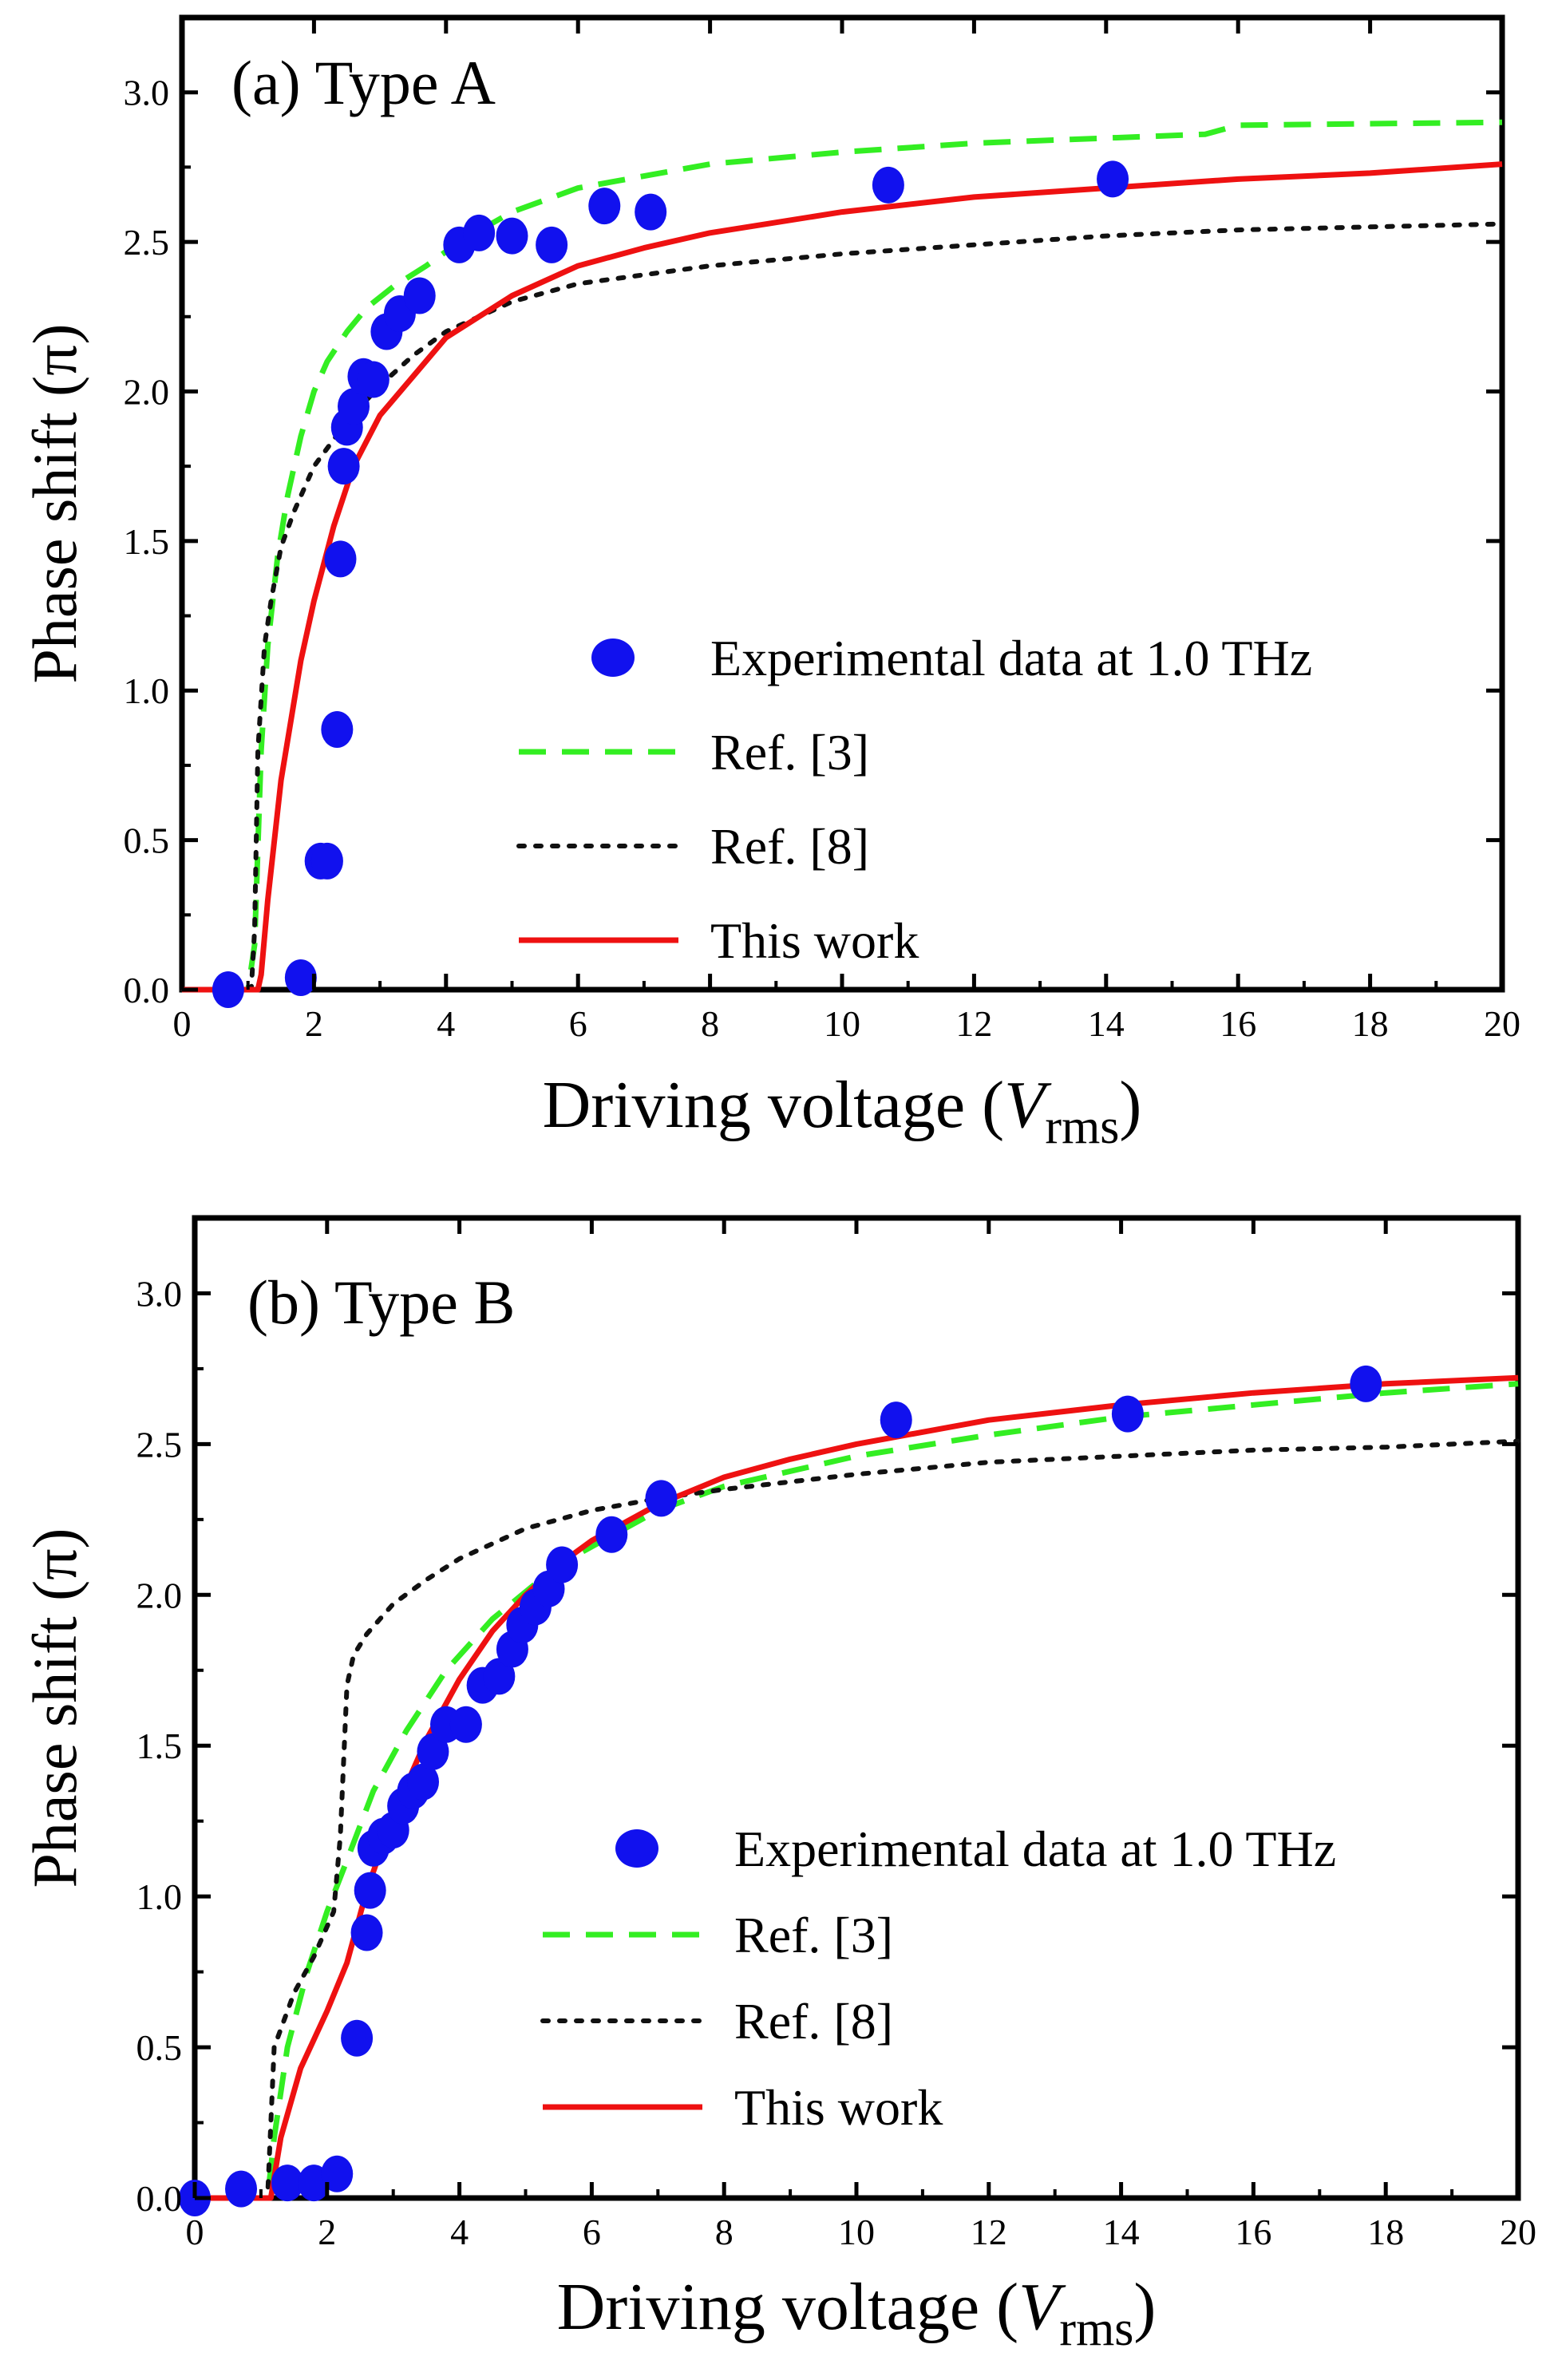 Image resolution: width=1558 pixels, height=2380 pixels. What do you see at coordinates (147, 990) in the screenshot?
I see `y-tick-label-a: 0.0` at bounding box center [147, 990].